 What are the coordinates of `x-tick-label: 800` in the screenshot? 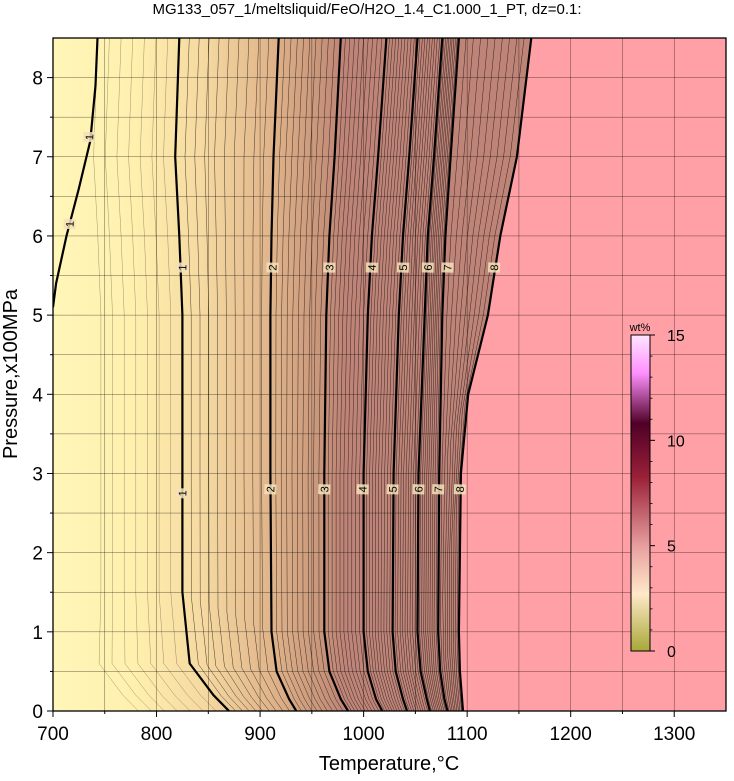 It's located at (157, 734).